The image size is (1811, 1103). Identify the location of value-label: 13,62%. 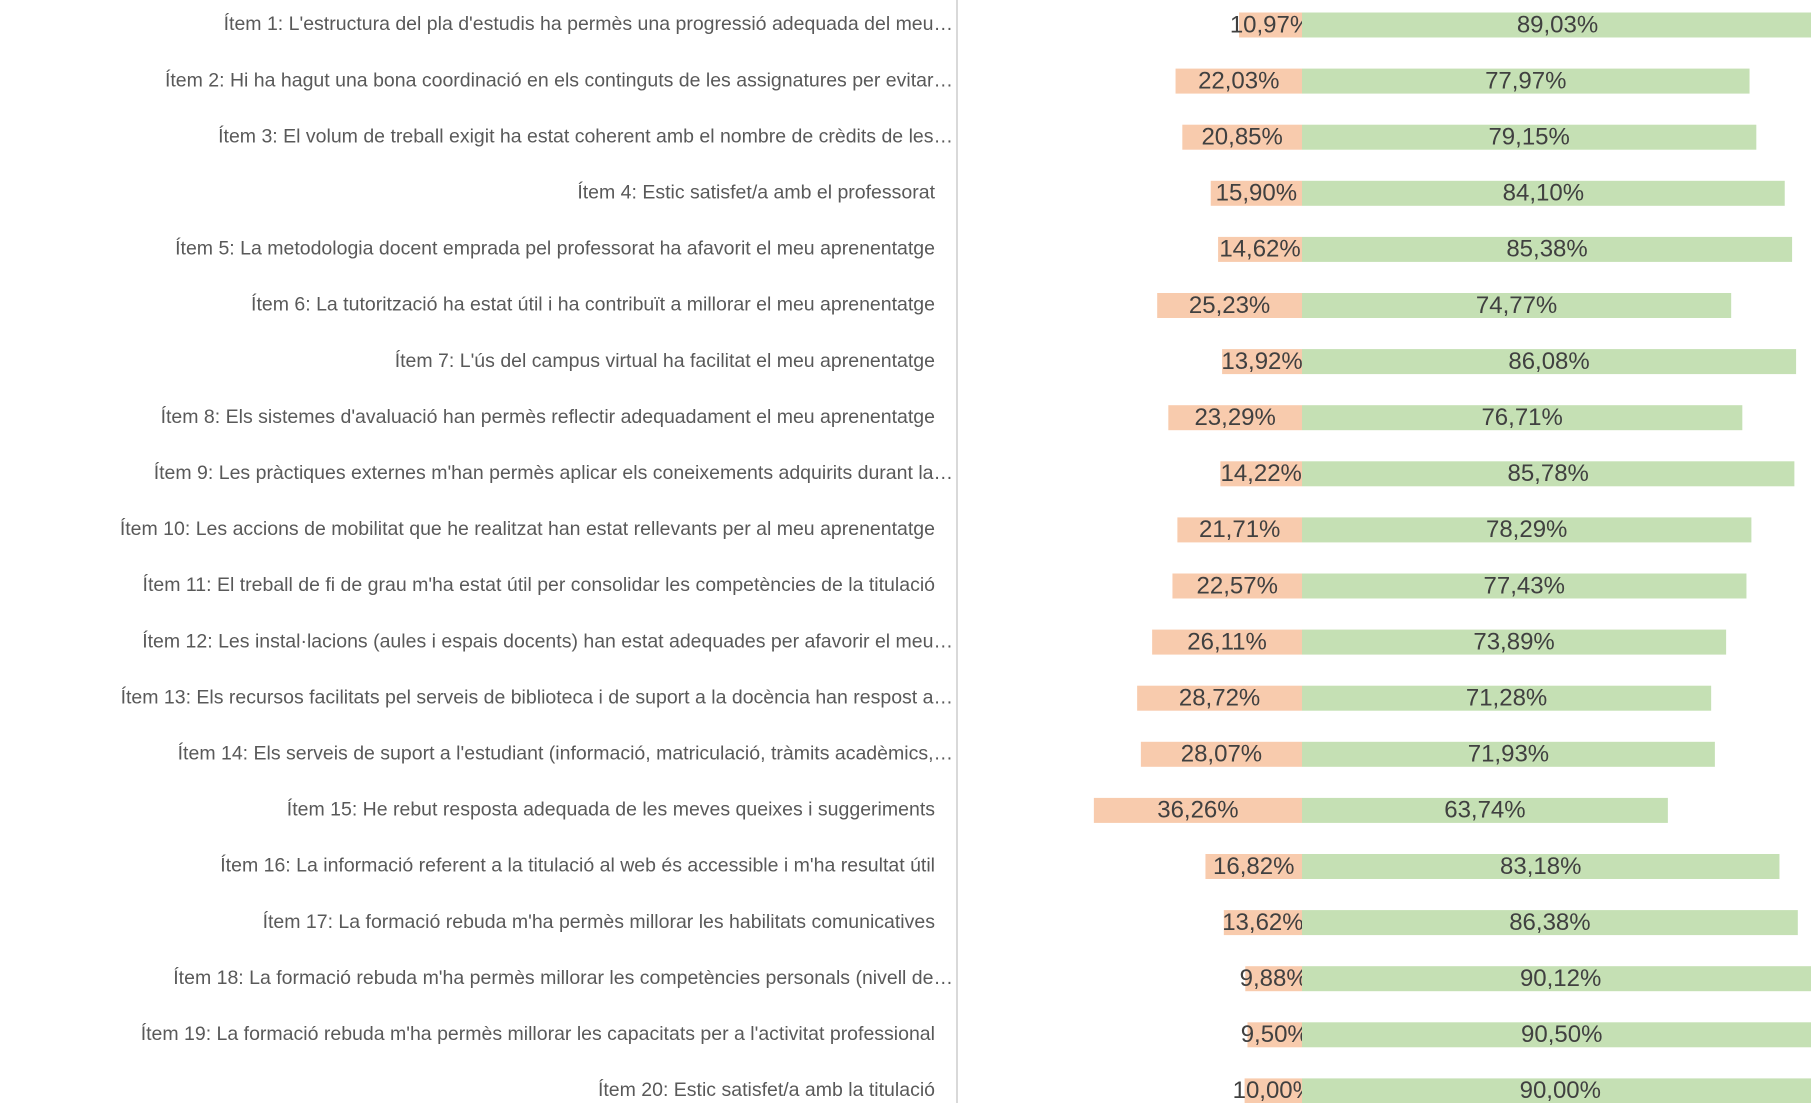
(1262, 922).